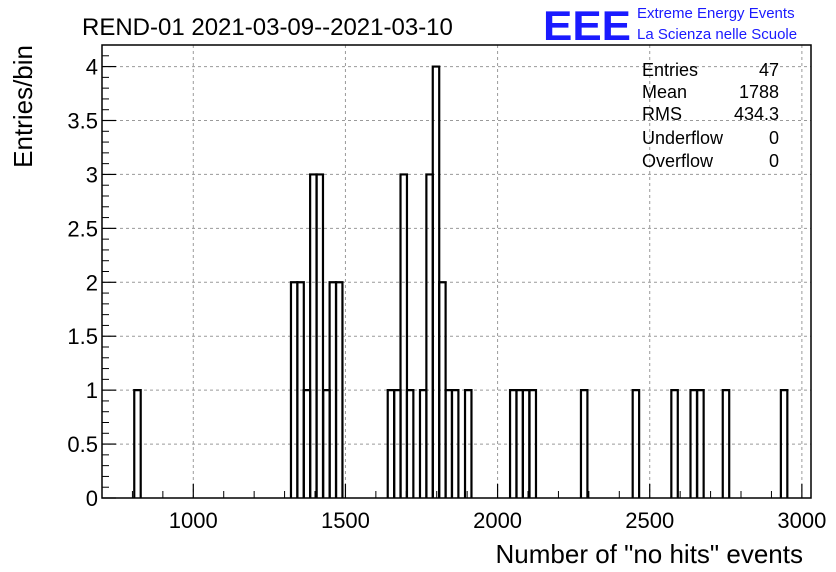 This screenshot has height=572, width=836. I want to click on y-tick-label: 2.5, so click(82, 228).